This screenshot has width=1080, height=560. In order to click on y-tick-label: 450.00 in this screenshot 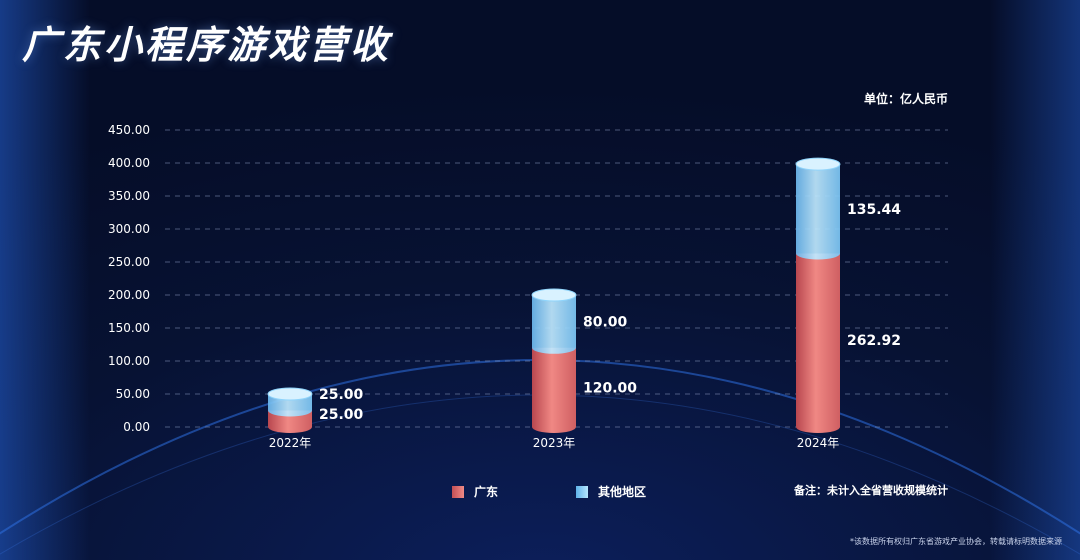, I will do `click(129, 130)`.